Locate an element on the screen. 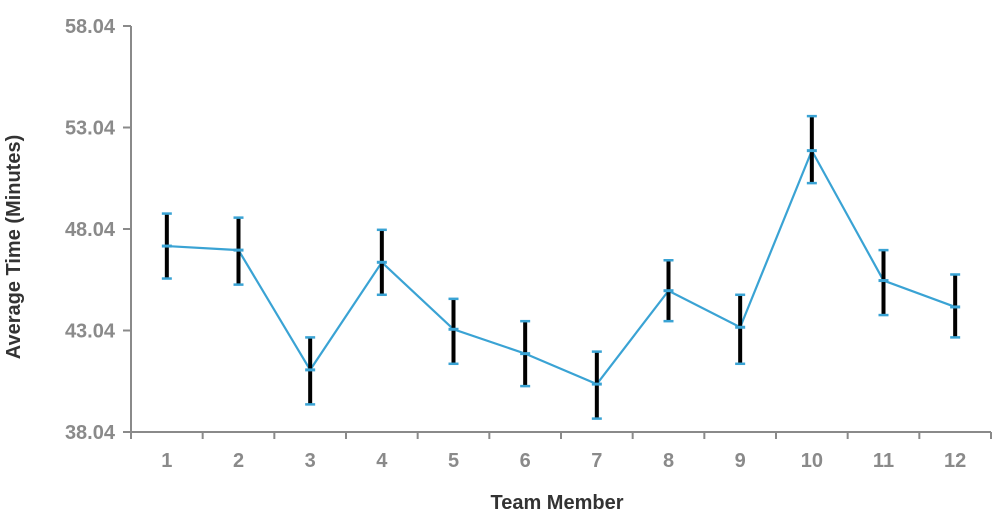  x-tick-label: 11 is located at coordinates (883, 461).